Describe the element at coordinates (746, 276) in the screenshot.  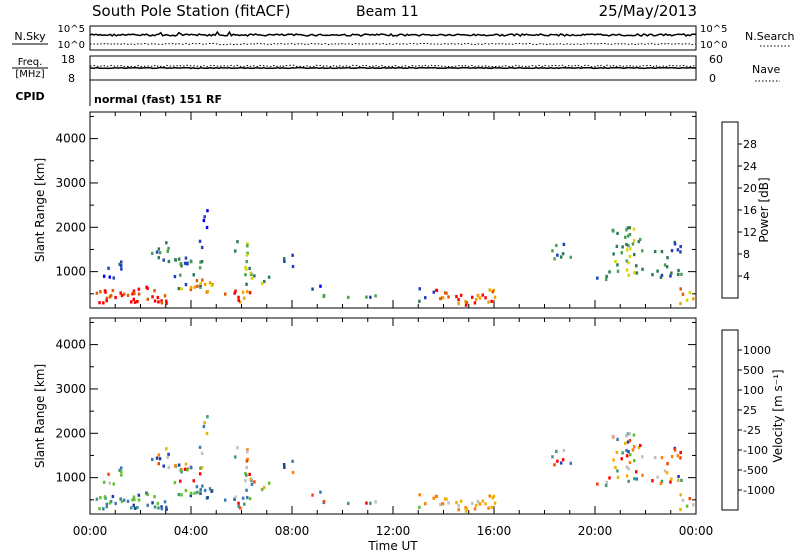
I see `power-colorbar-label: 4` at that location.